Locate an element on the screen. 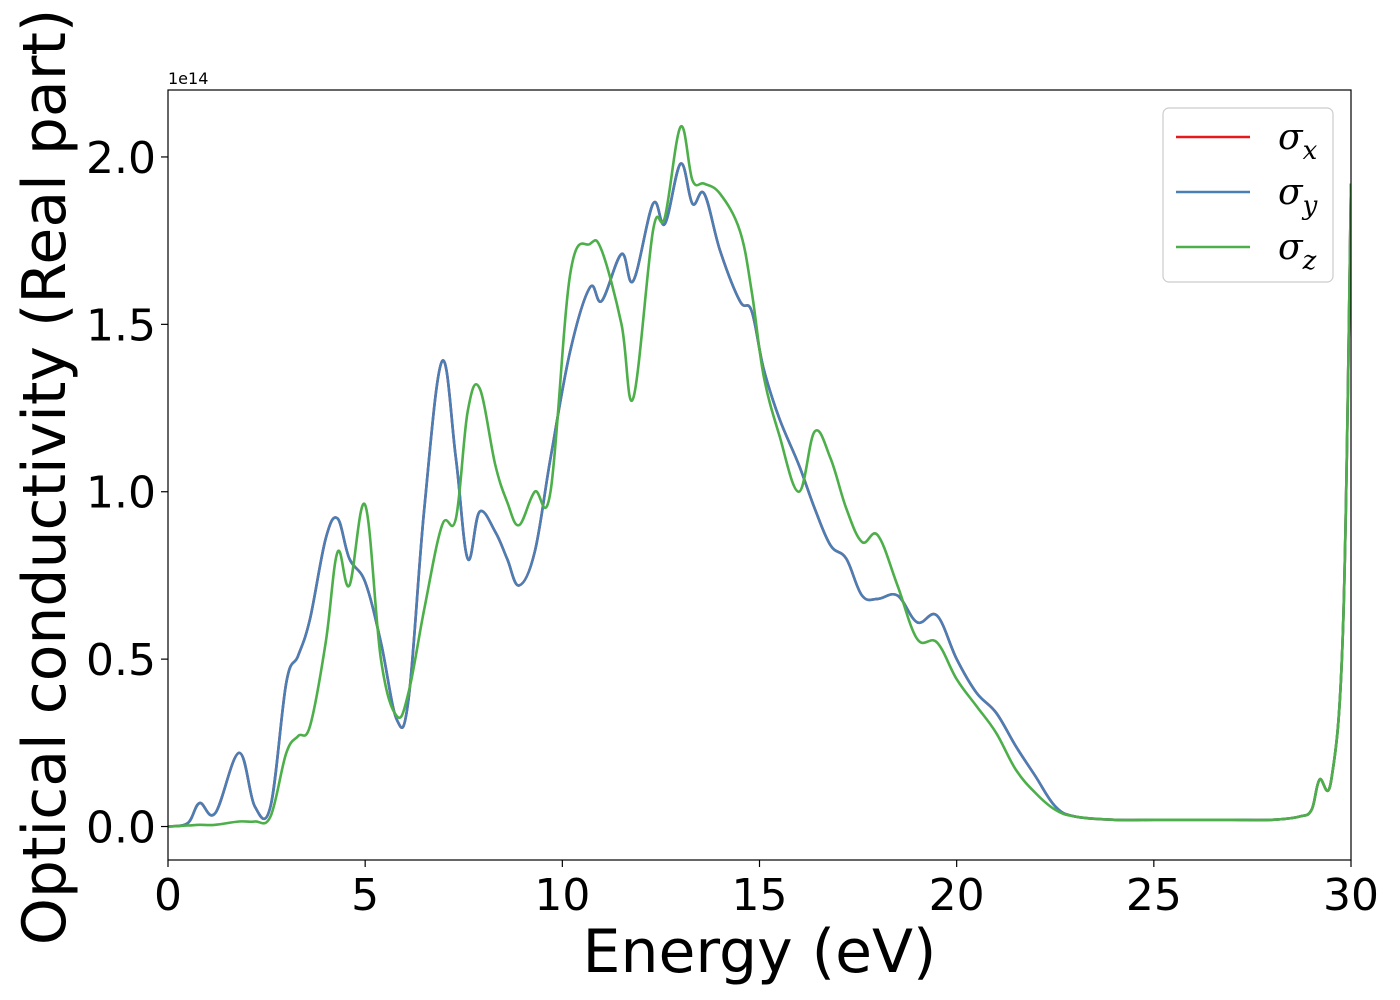 This screenshot has width=1400, height=1000. x-tick-label: 20 is located at coordinates (957, 895).